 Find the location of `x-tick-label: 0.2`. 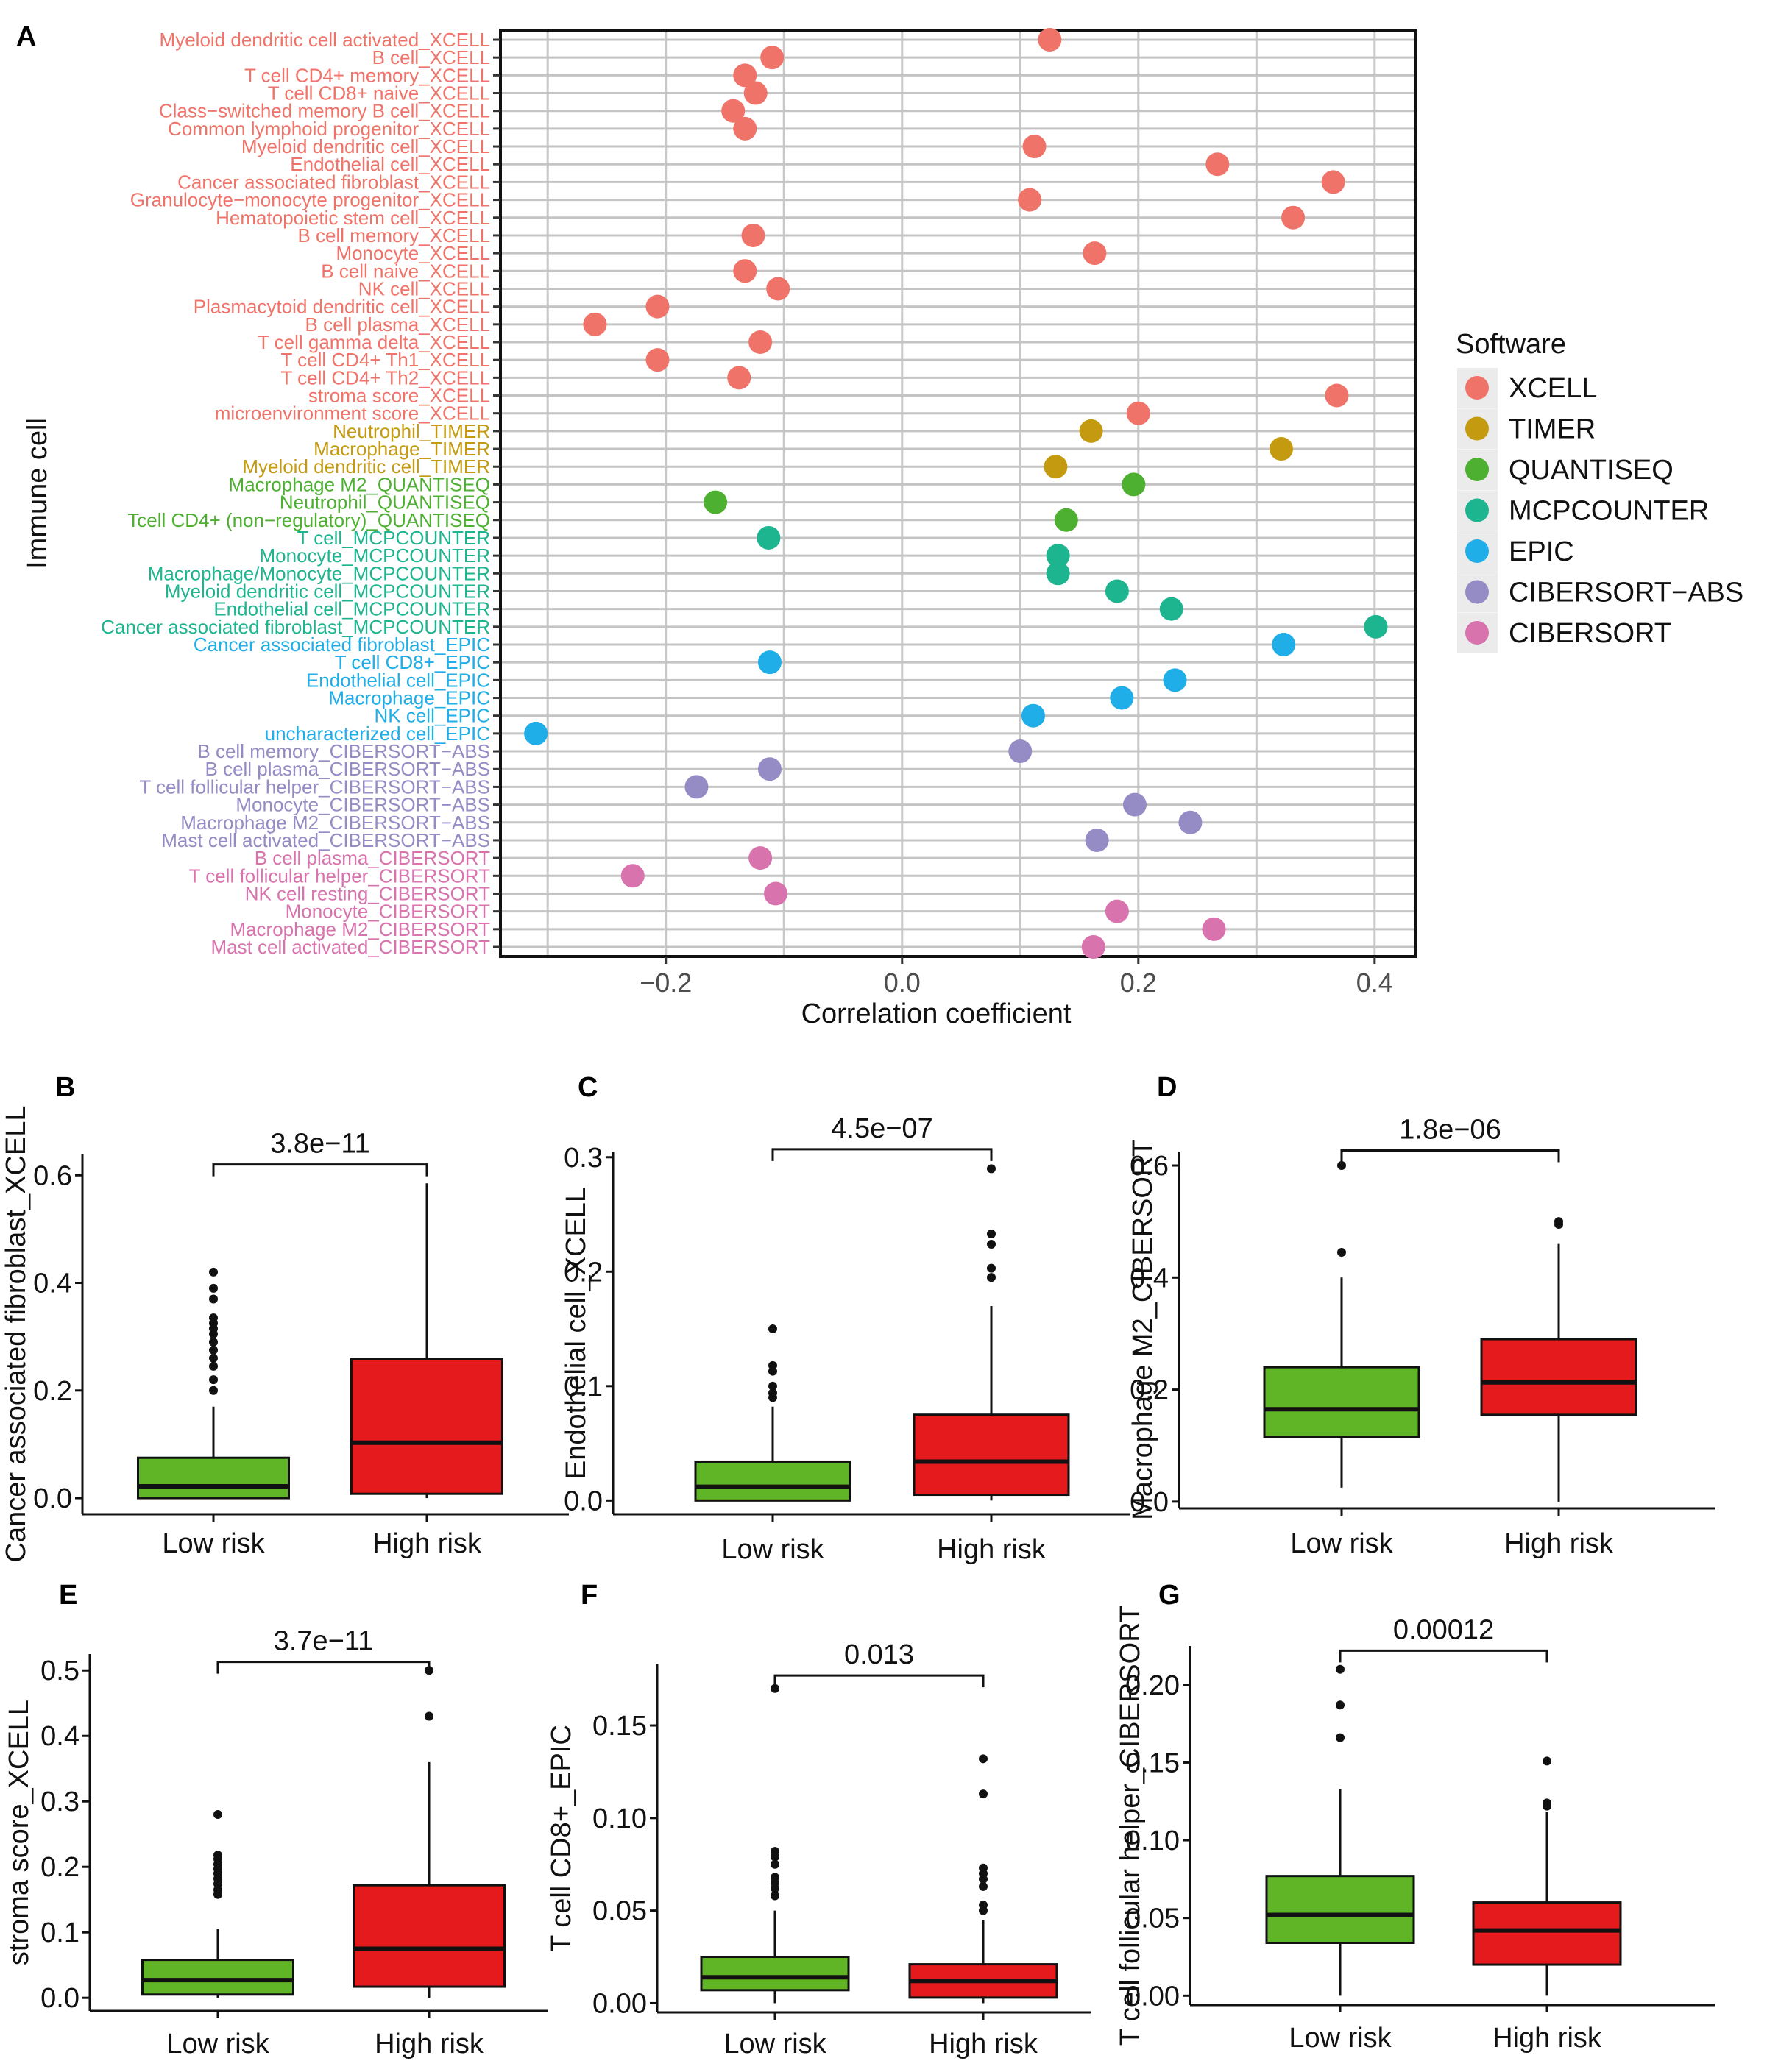

x-tick-label: 0.2 is located at coordinates (1138, 983).